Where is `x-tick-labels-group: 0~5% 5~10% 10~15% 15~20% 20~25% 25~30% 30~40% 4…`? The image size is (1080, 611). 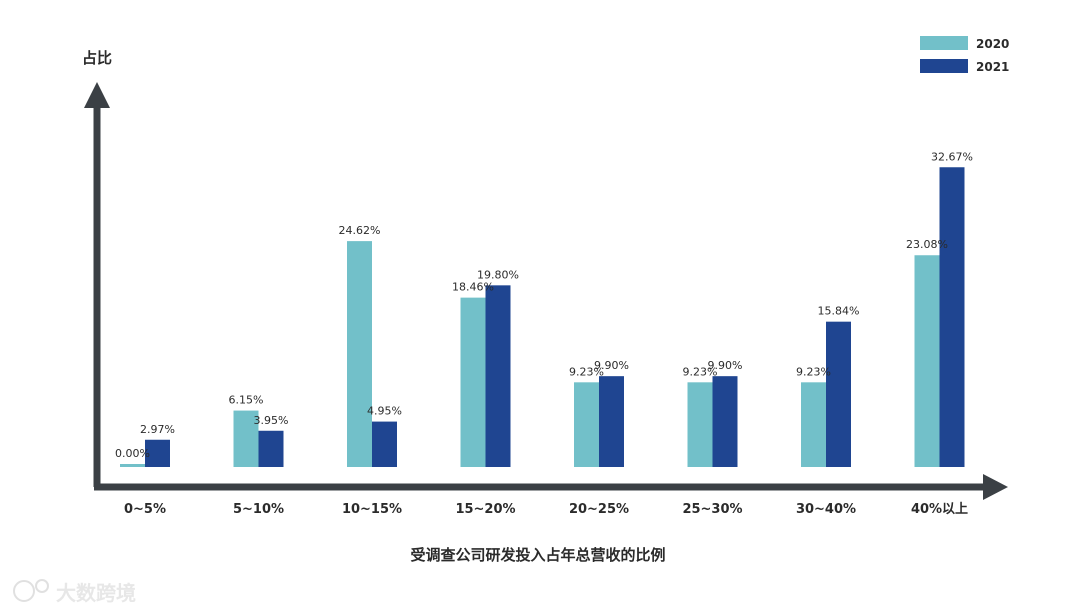 x-tick-labels-group: 0~5% 5~10% 10~15% 15~20% 20~25% 25~30% 30~40% 4… is located at coordinates (546, 509).